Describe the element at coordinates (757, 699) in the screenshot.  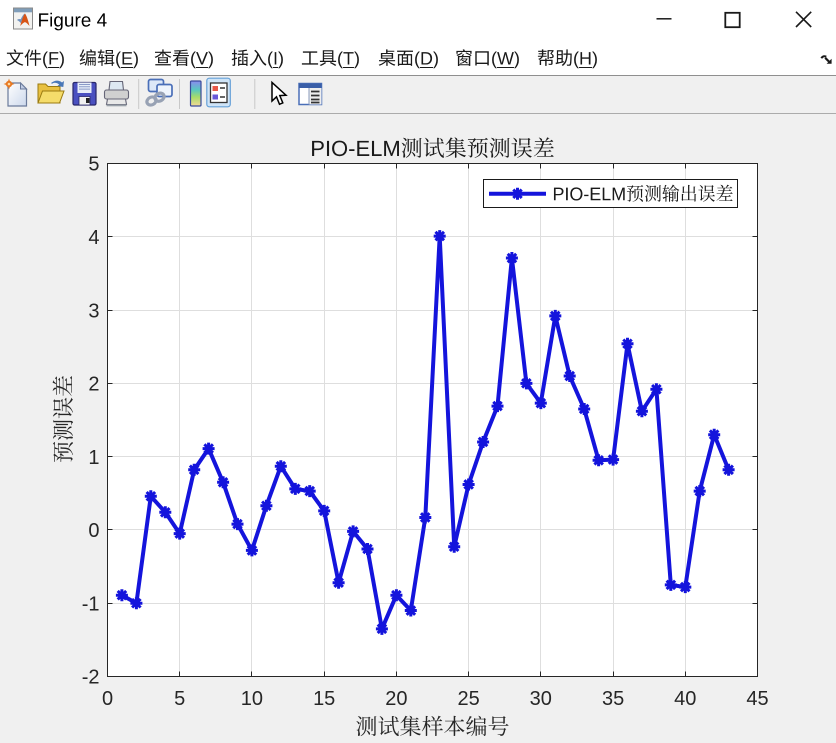
I see `svg-text: 45` at that location.